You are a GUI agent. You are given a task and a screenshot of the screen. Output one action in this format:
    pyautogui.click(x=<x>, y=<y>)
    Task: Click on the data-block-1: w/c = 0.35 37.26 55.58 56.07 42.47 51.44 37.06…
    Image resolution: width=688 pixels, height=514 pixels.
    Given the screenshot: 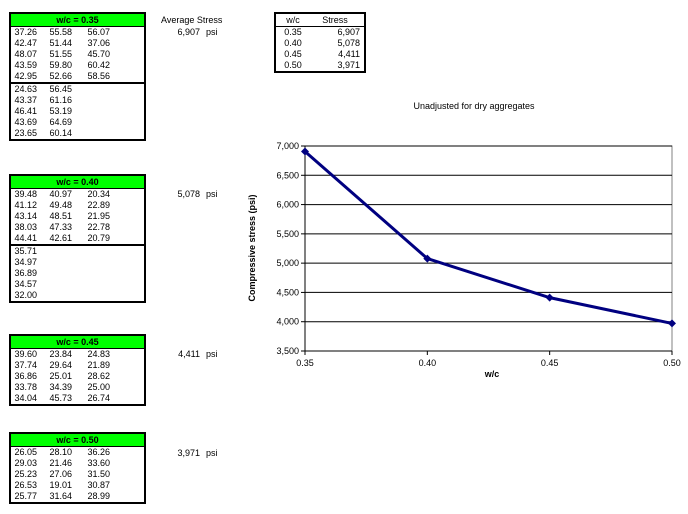 What is the action you would take?
    pyautogui.click(x=77, y=76)
    